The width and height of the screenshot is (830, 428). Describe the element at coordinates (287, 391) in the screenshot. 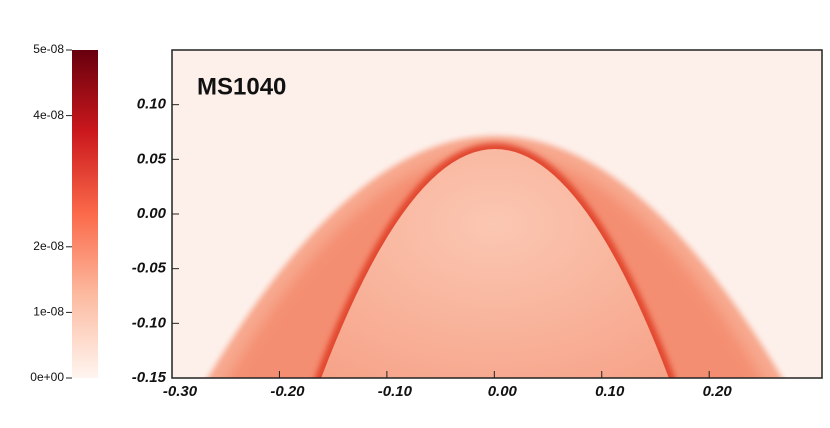

I see `x-tick-label: -0.20` at that location.